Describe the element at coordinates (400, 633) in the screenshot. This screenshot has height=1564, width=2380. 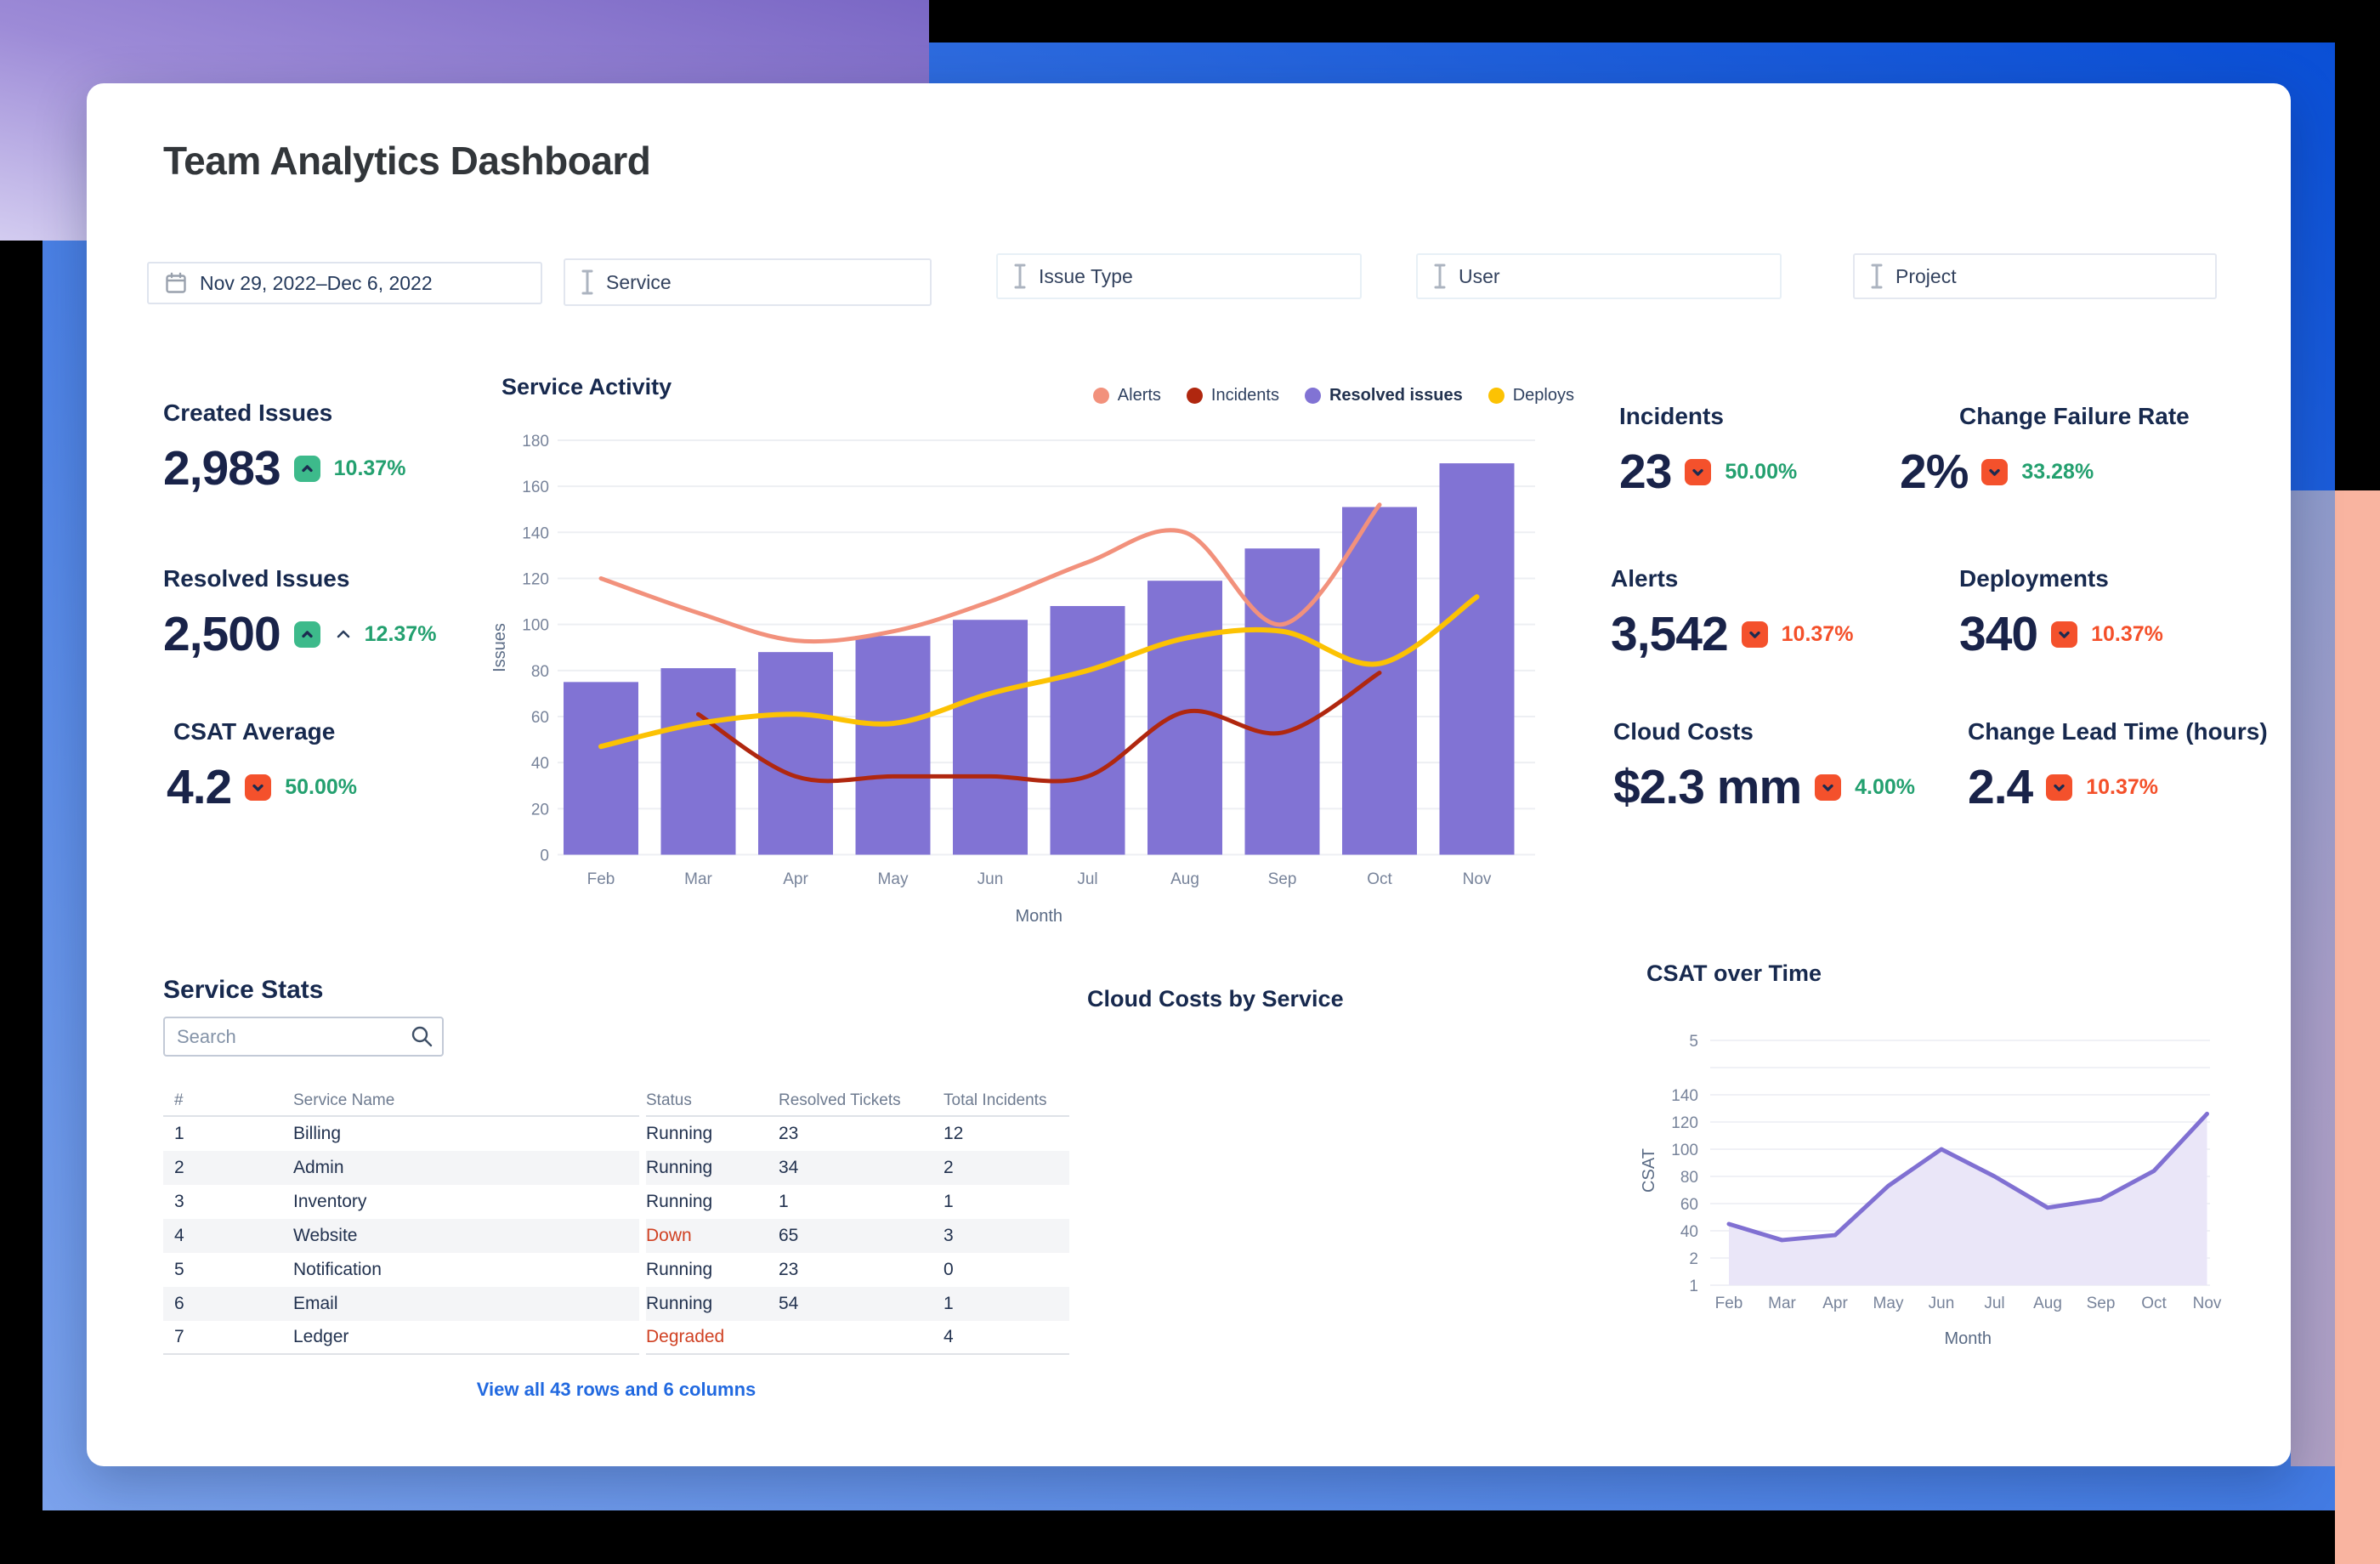
I see `kpi-delta: 12.37%` at that location.